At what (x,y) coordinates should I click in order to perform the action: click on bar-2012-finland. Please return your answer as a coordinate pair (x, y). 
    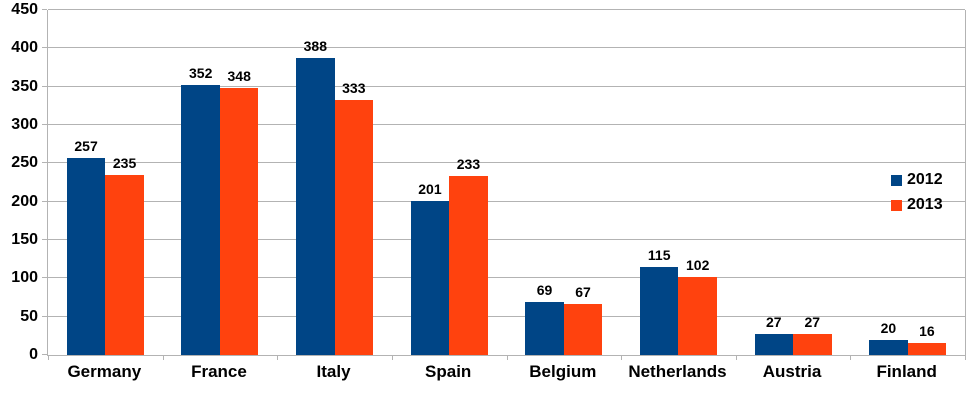
    Looking at the image, I should click on (888, 347).